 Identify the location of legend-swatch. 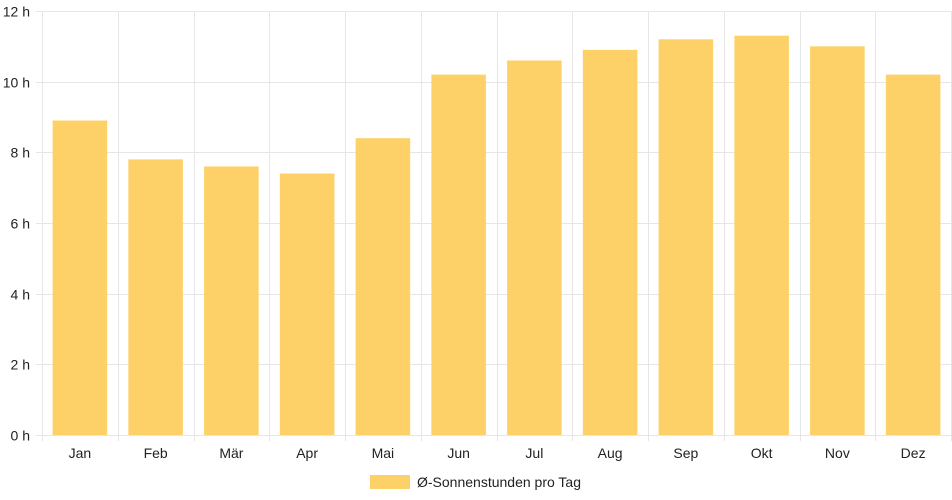
(390, 482).